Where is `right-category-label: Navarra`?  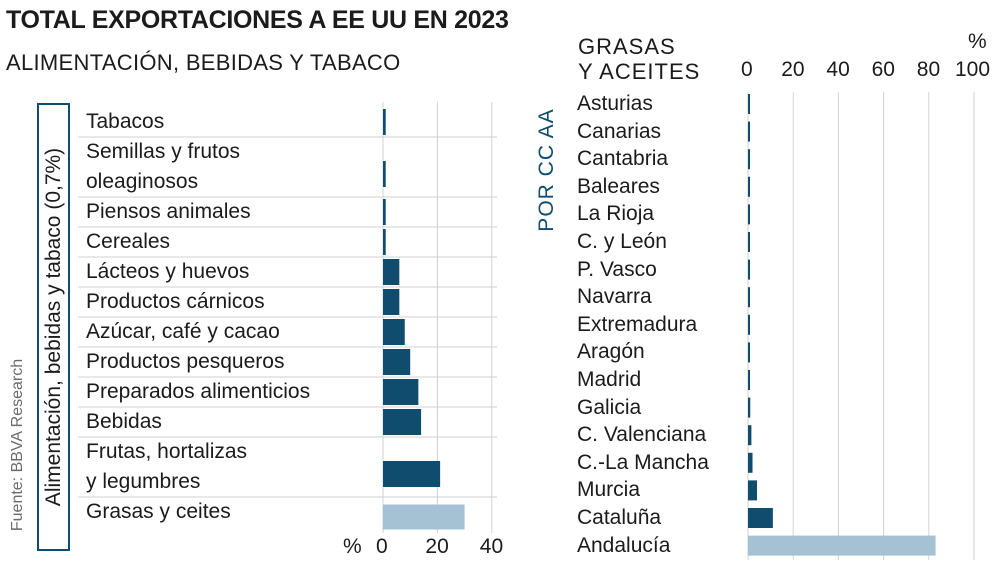 right-category-label: Navarra is located at coordinates (614, 297).